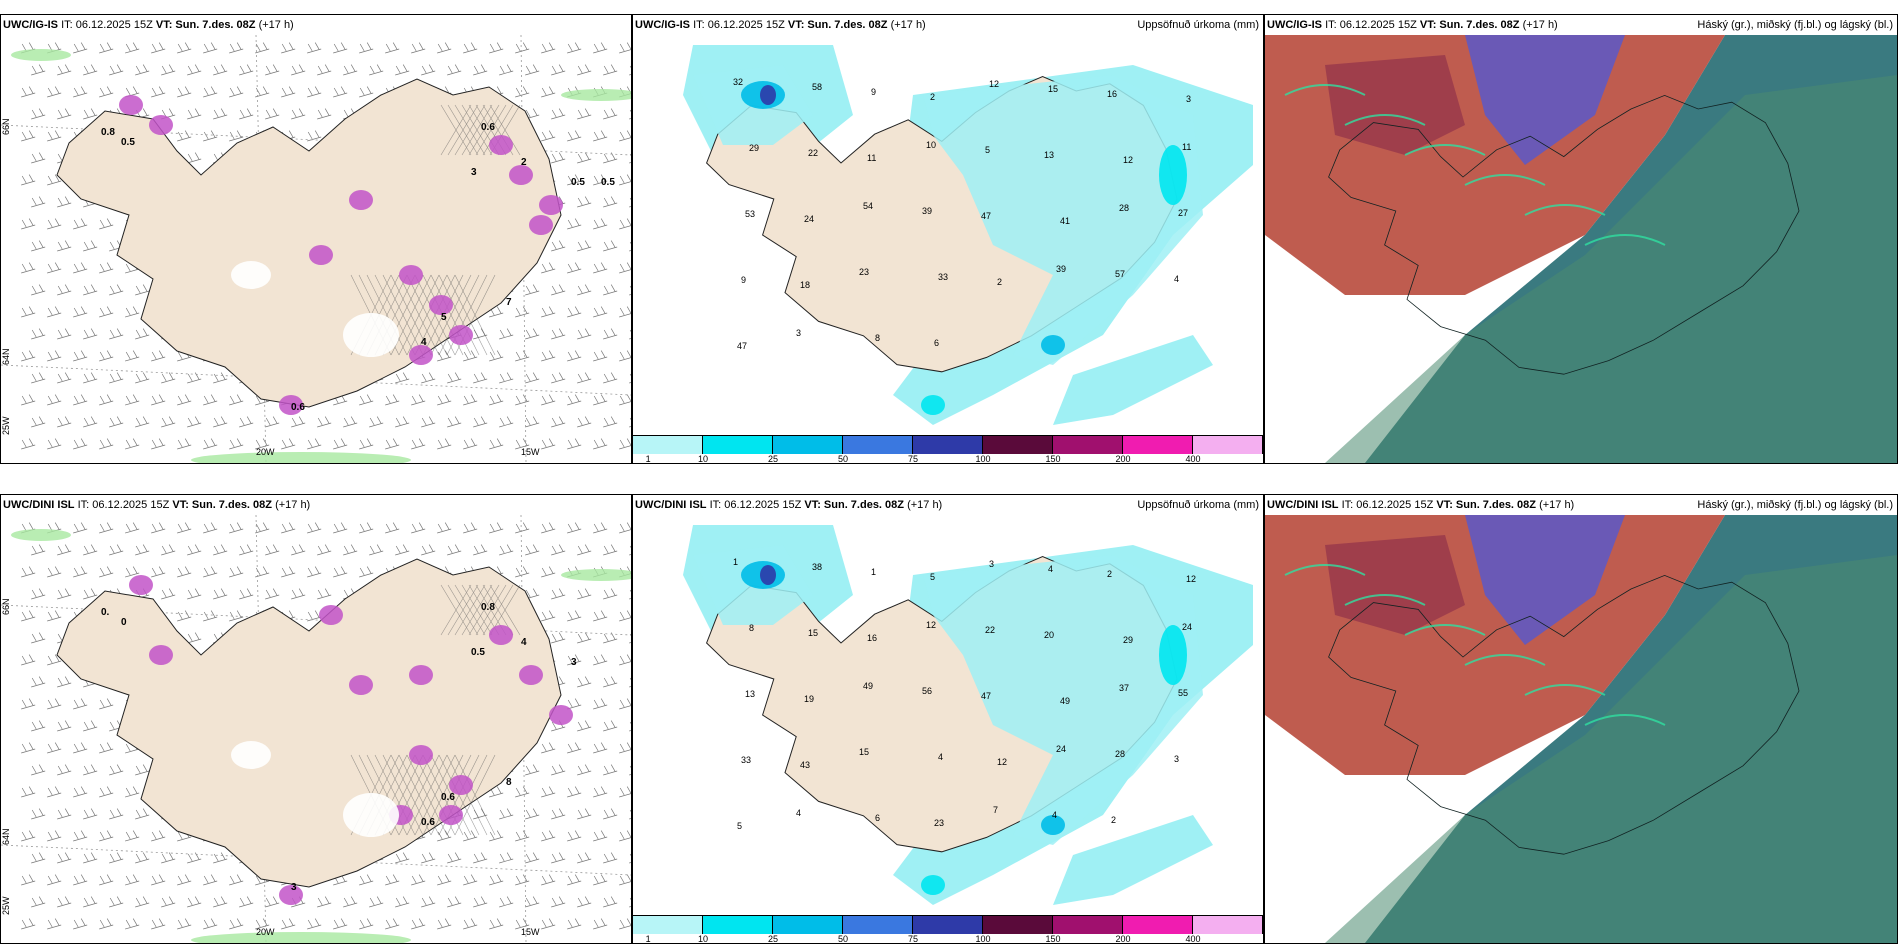 This screenshot has height=950, width=1900. Describe the element at coordinates (738, 82) in the screenshot. I see `precip-value: 32` at that location.